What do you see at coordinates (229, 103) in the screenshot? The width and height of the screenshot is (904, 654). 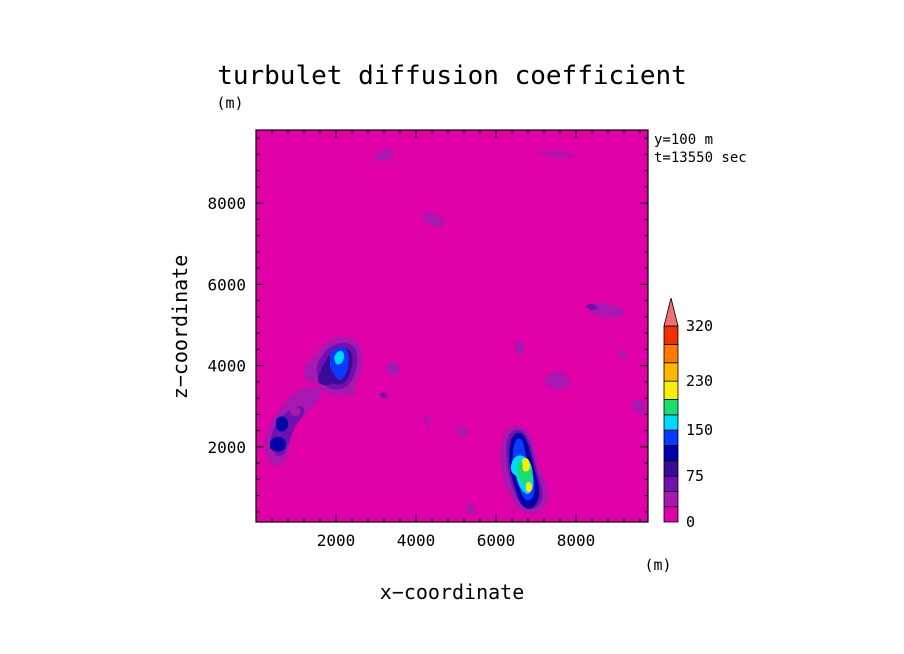 I see `y-unit-label: (m)` at bounding box center [229, 103].